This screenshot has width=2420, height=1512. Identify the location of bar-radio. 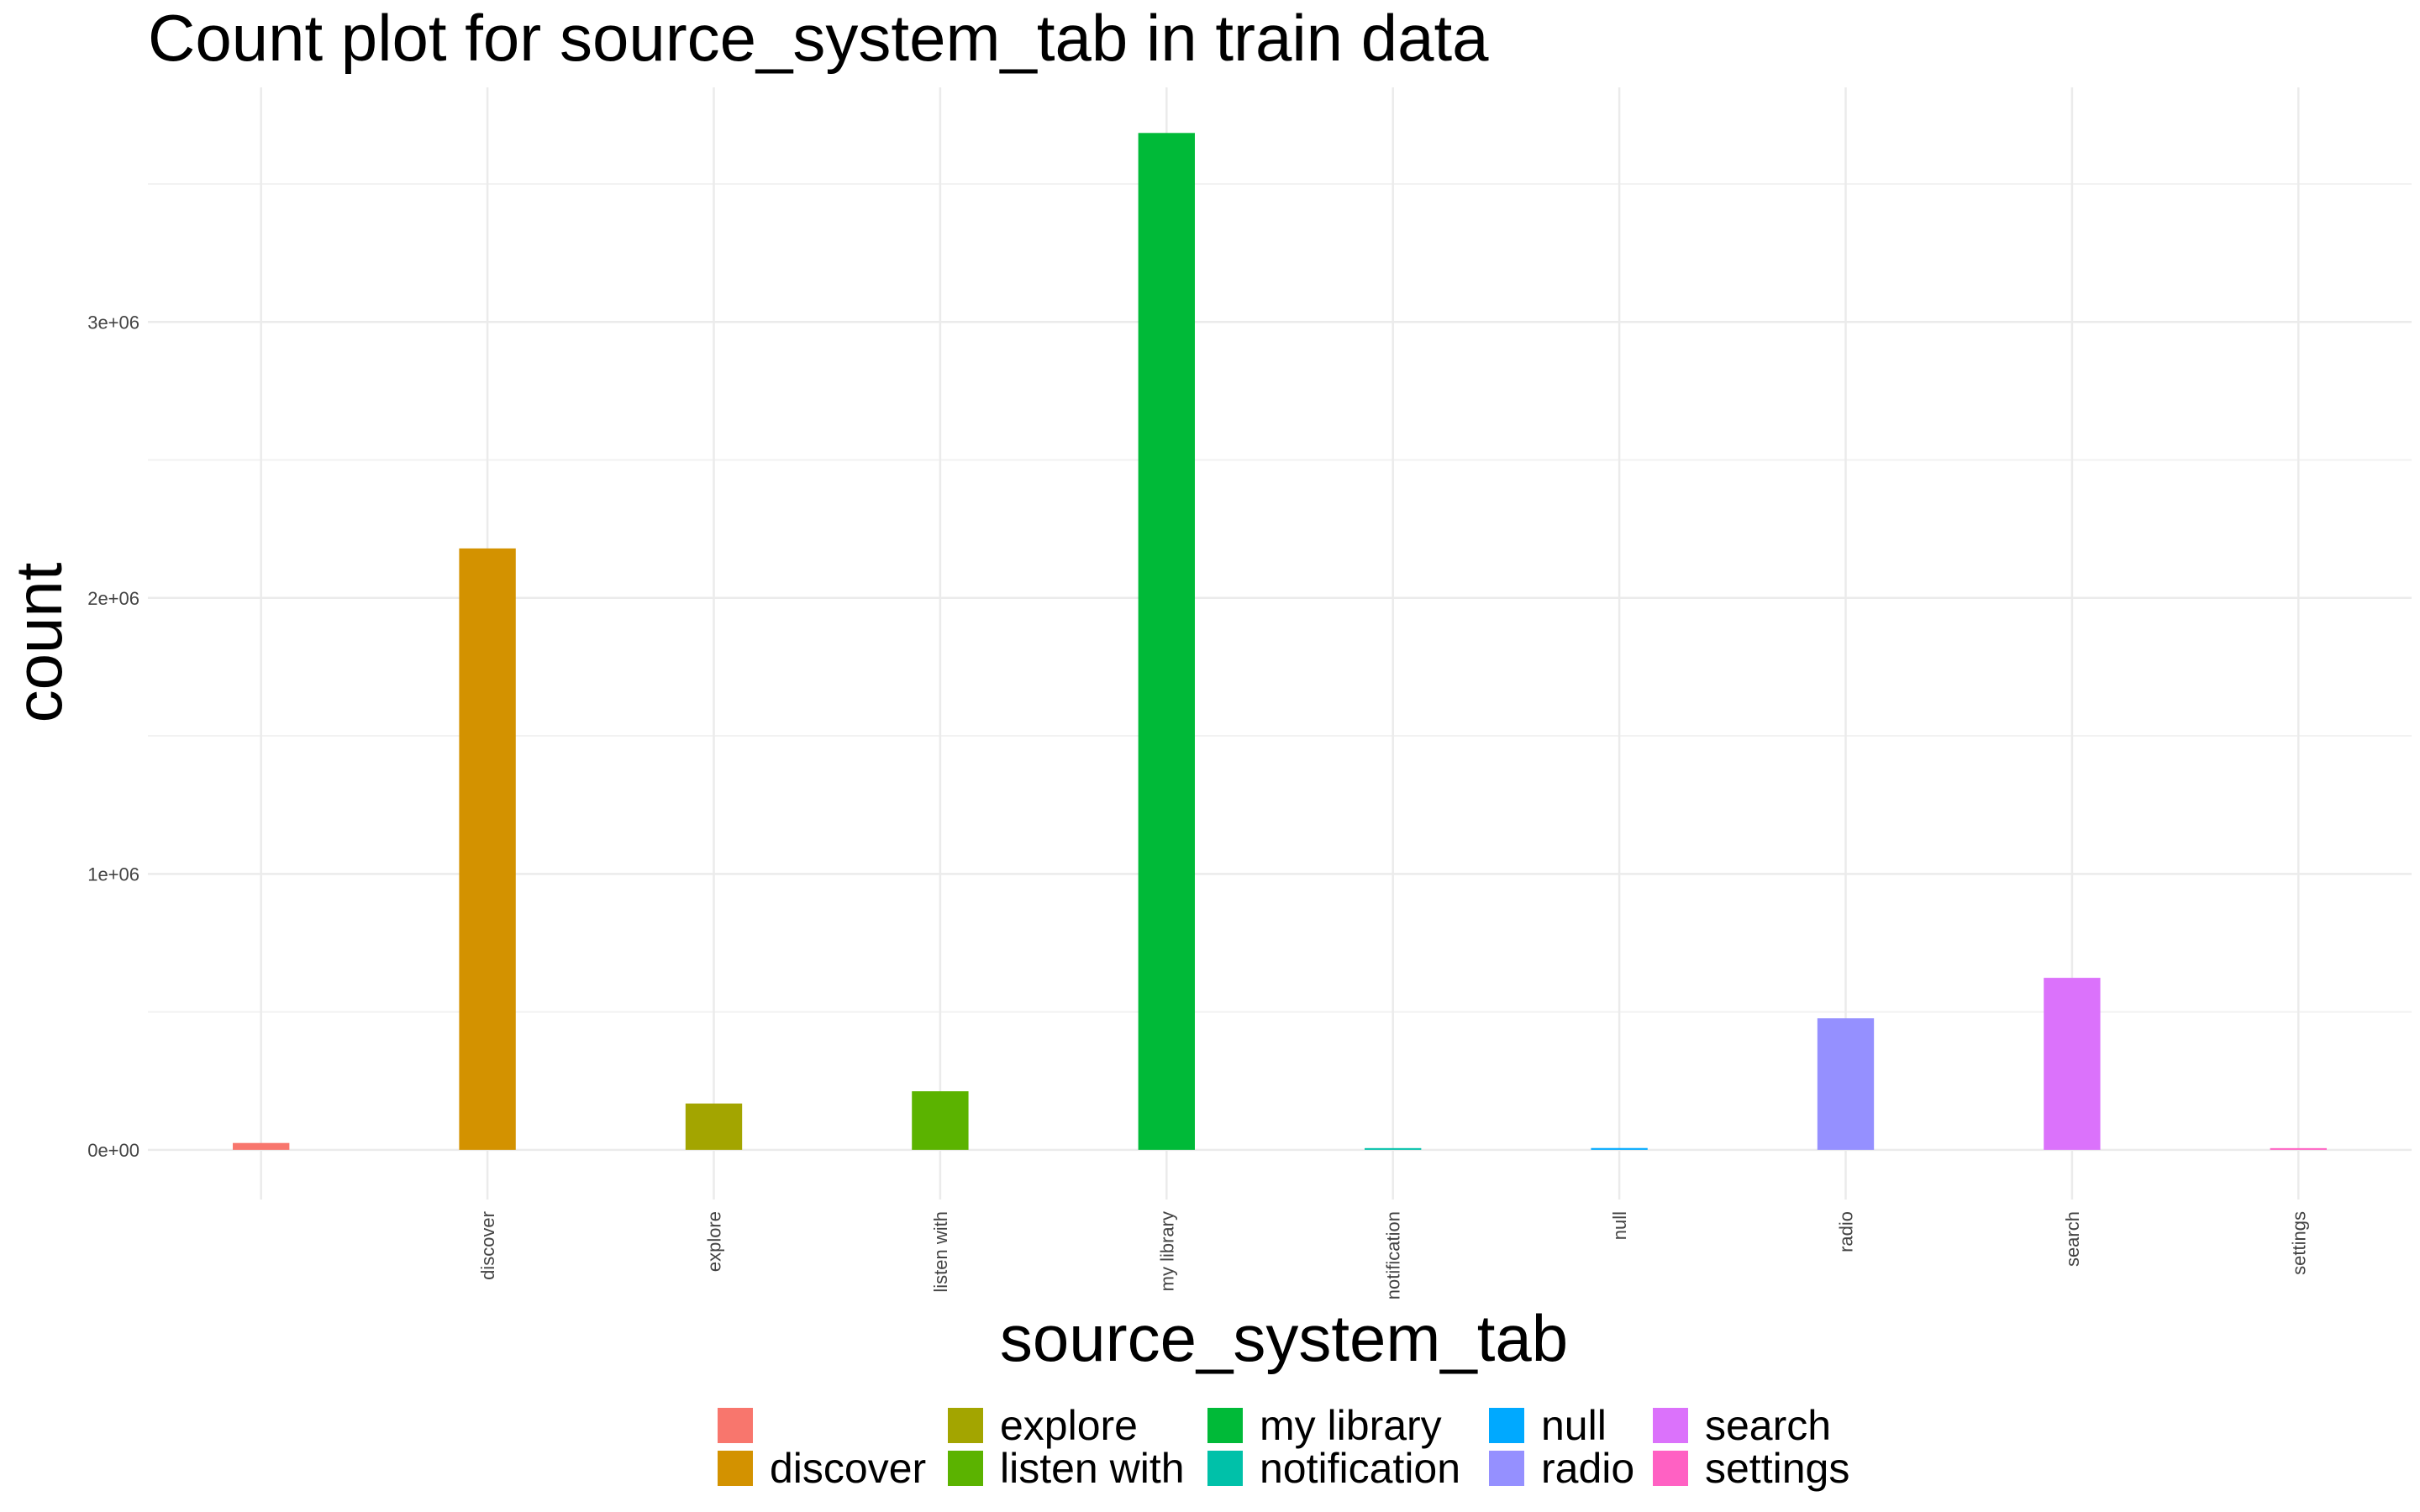
(1846, 1084).